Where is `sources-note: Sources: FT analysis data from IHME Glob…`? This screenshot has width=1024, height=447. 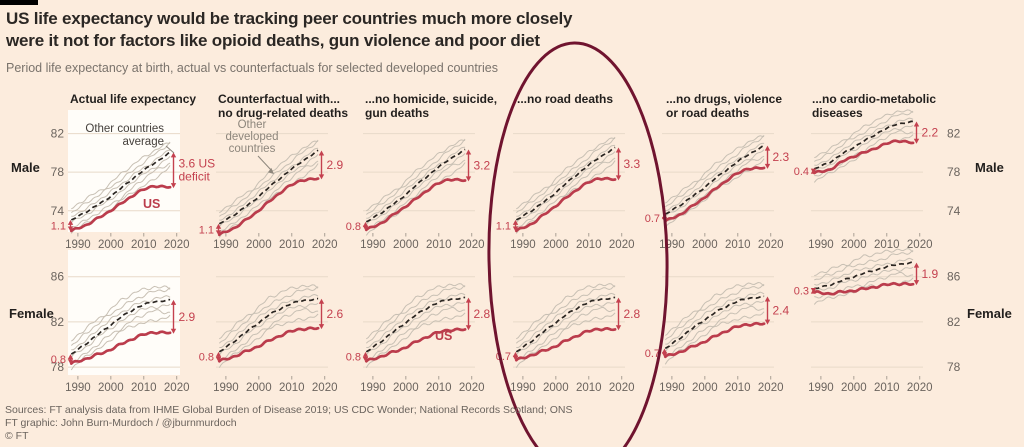 sources-note: Sources: FT analysis data from IHME Glob… is located at coordinates (289, 410).